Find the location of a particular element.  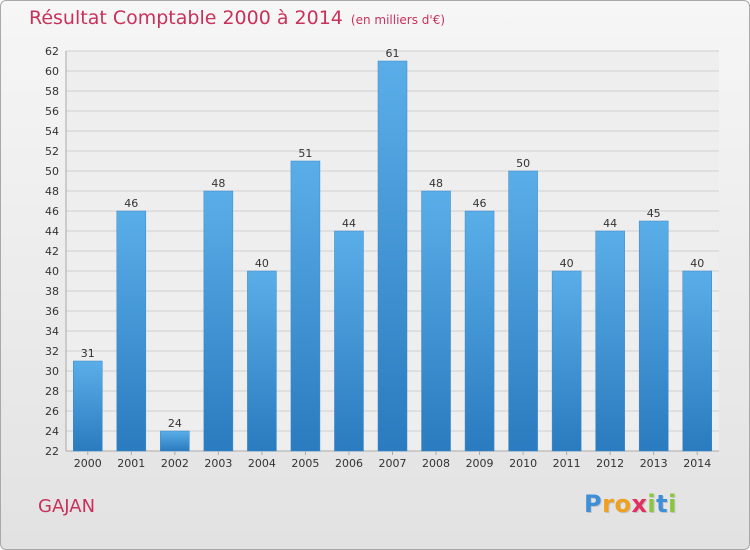

y-tick-label: 40 is located at coordinates (52, 271).